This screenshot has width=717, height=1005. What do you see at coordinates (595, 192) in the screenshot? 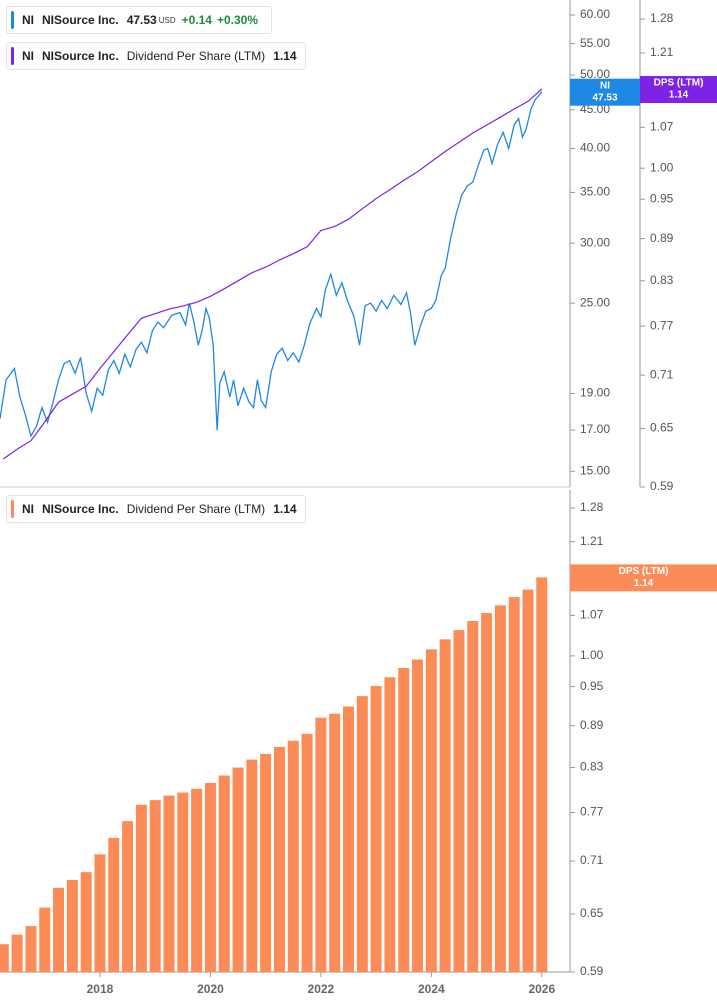
I see `y-tick-label: 35.00` at bounding box center [595, 192].